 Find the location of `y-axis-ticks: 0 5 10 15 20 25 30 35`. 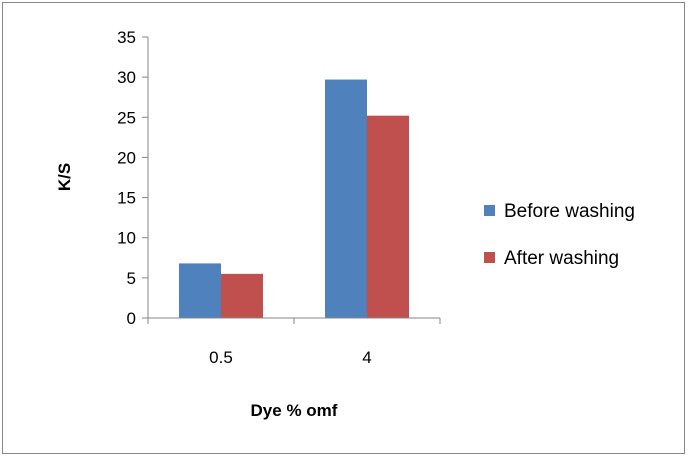

y-axis-ticks: 0 5 10 15 20 25 30 35 is located at coordinates (132, 178).